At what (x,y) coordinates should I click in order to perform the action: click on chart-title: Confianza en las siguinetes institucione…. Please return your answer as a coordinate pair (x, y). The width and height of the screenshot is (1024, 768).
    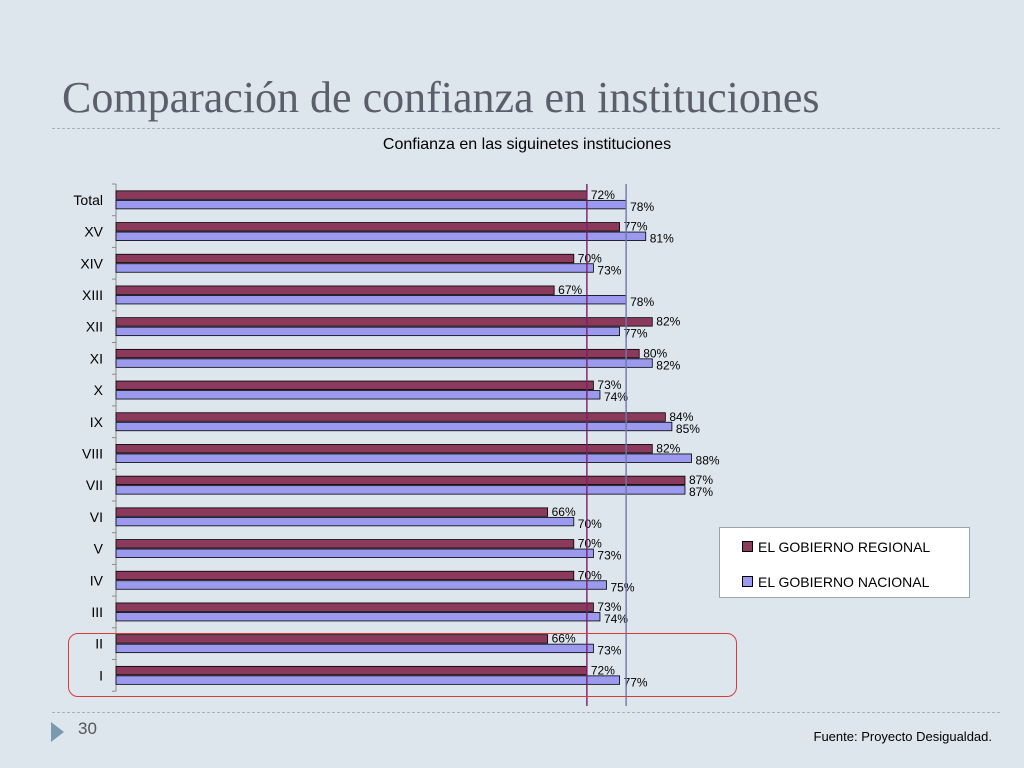
    Looking at the image, I should click on (527, 144).